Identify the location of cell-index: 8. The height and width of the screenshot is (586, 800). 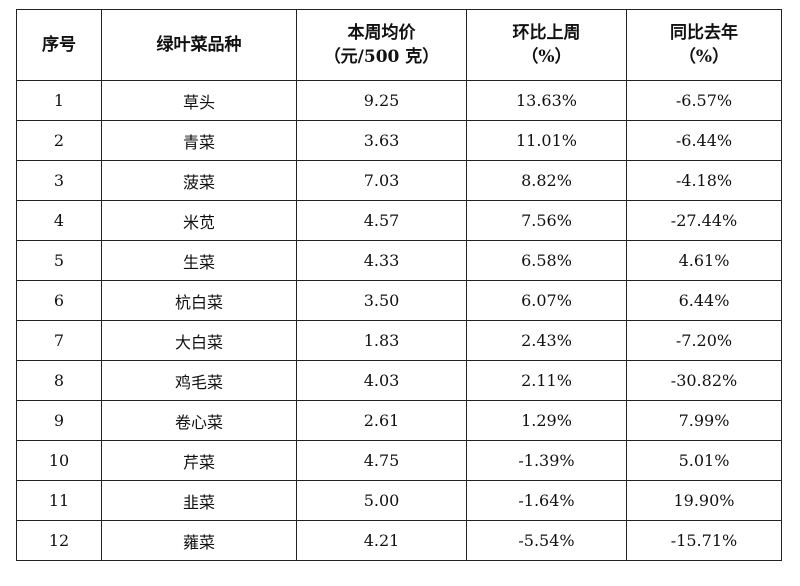
(59, 380).